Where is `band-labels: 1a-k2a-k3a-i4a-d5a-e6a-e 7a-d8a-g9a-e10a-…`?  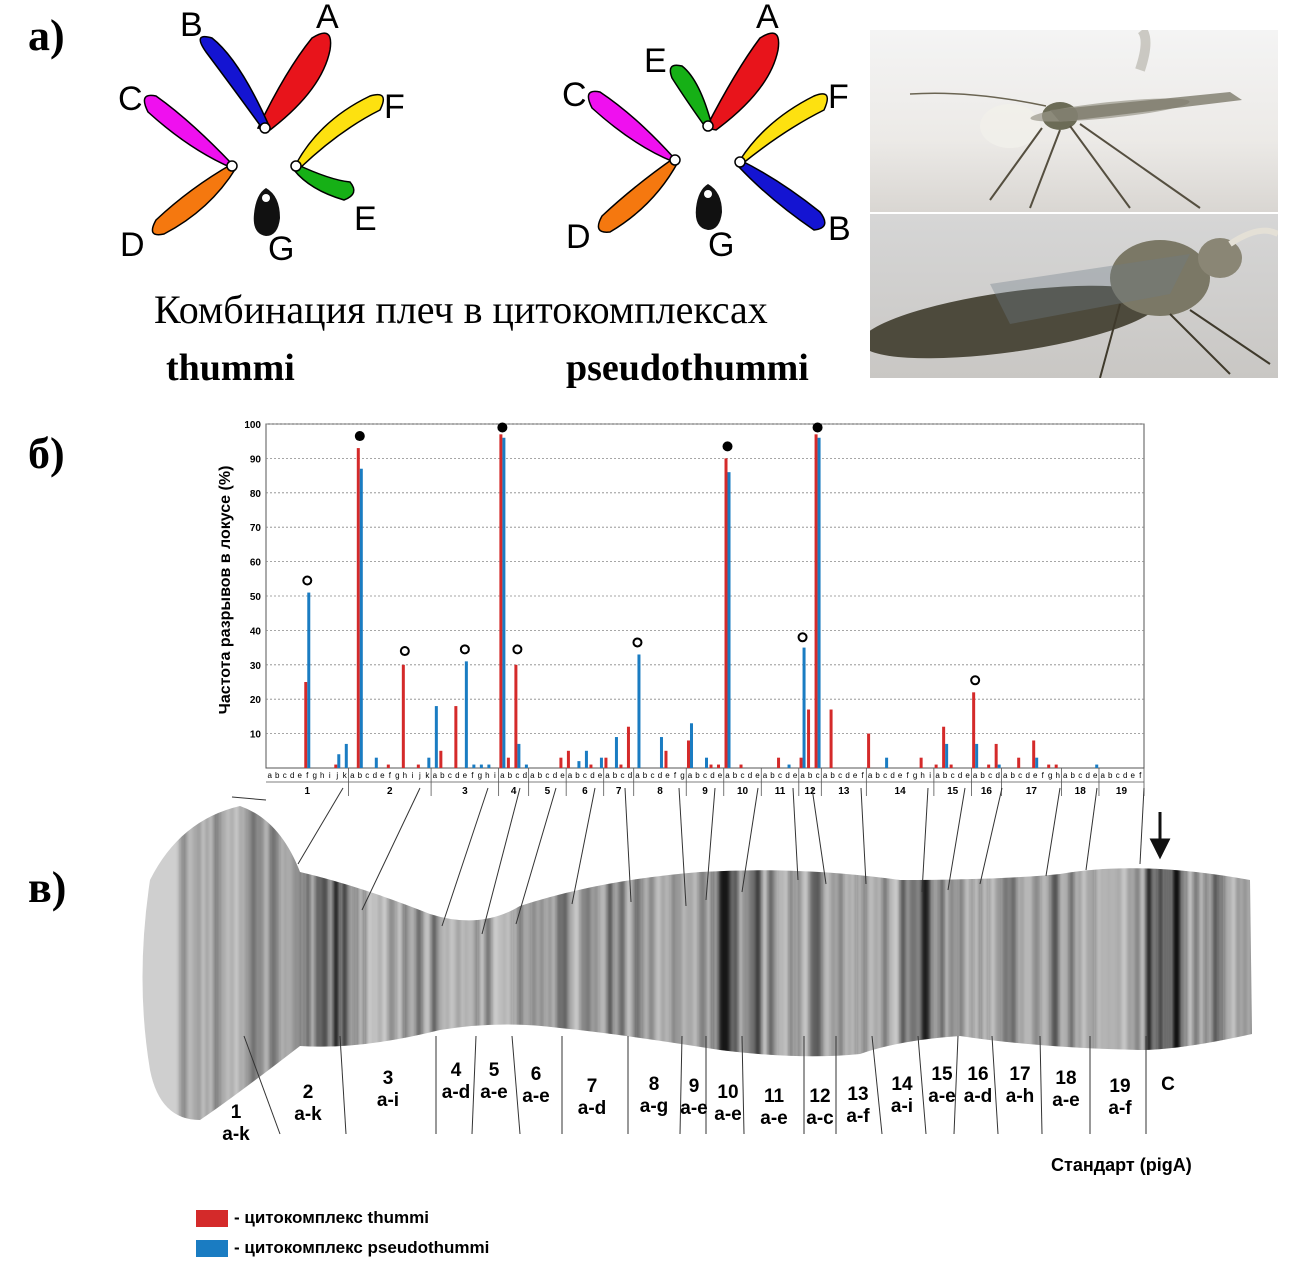 band-labels: 1a-k2a-k3a-i4a-d5a-e6a-e 7a-d8a-g9a-e10a-… is located at coordinates (698, 1102).